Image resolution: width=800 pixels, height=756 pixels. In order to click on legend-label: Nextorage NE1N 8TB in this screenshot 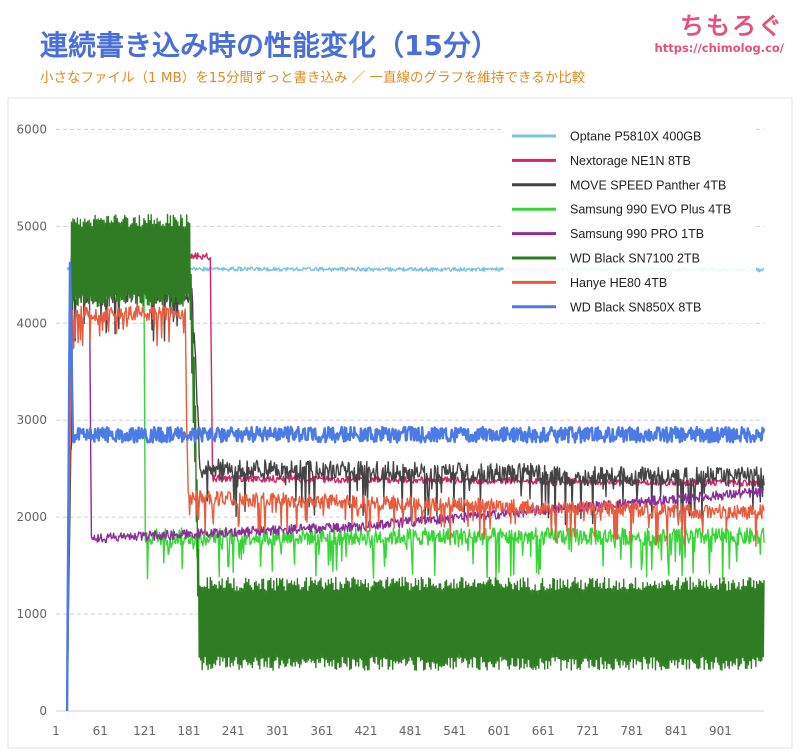, I will do `click(630, 161)`.